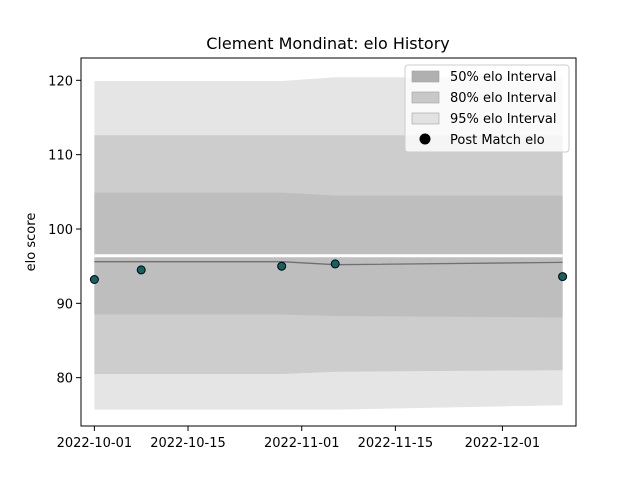  Describe the element at coordinates (64, 304) in the screenshot. I see `y-tick-label: 90` at that location.